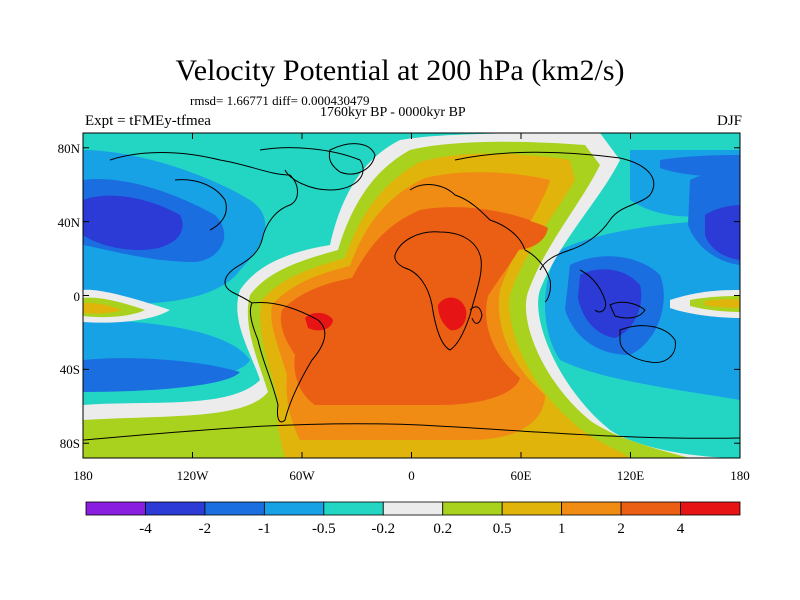 Image resolution: width=800 pixels, height=600 pixels. What do you see at coordinates (561, 529) in the screenshot?
I see `colorbar-label: 1` at bounding box center [561, 529].